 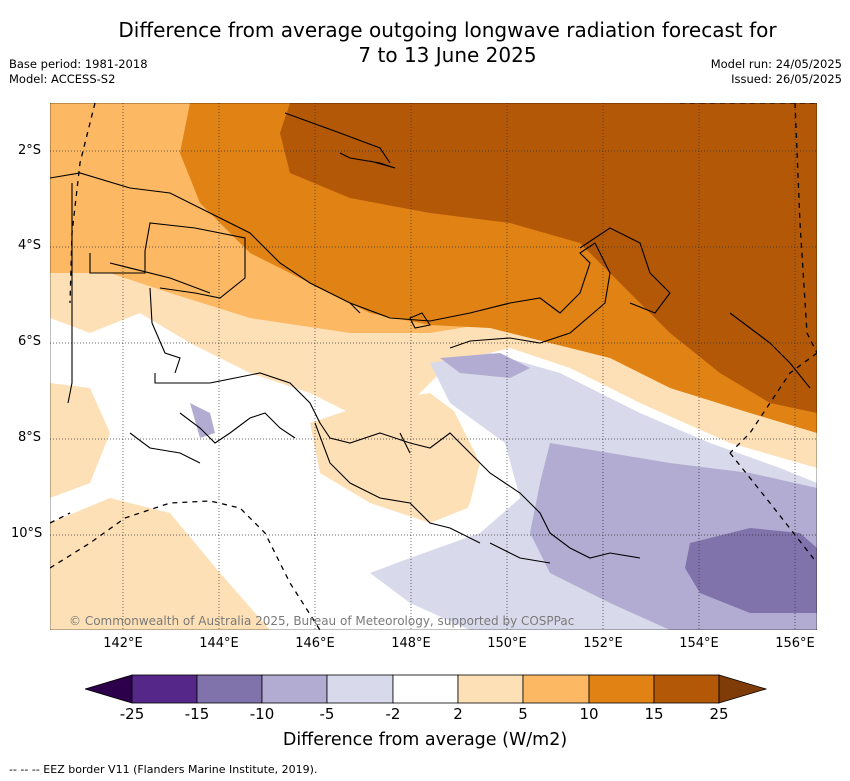 What do you see at coordinates (776, 64) in the screenshot?
I see `model-run: Model run: 24/05/2025` at bounding box center [776, 64].